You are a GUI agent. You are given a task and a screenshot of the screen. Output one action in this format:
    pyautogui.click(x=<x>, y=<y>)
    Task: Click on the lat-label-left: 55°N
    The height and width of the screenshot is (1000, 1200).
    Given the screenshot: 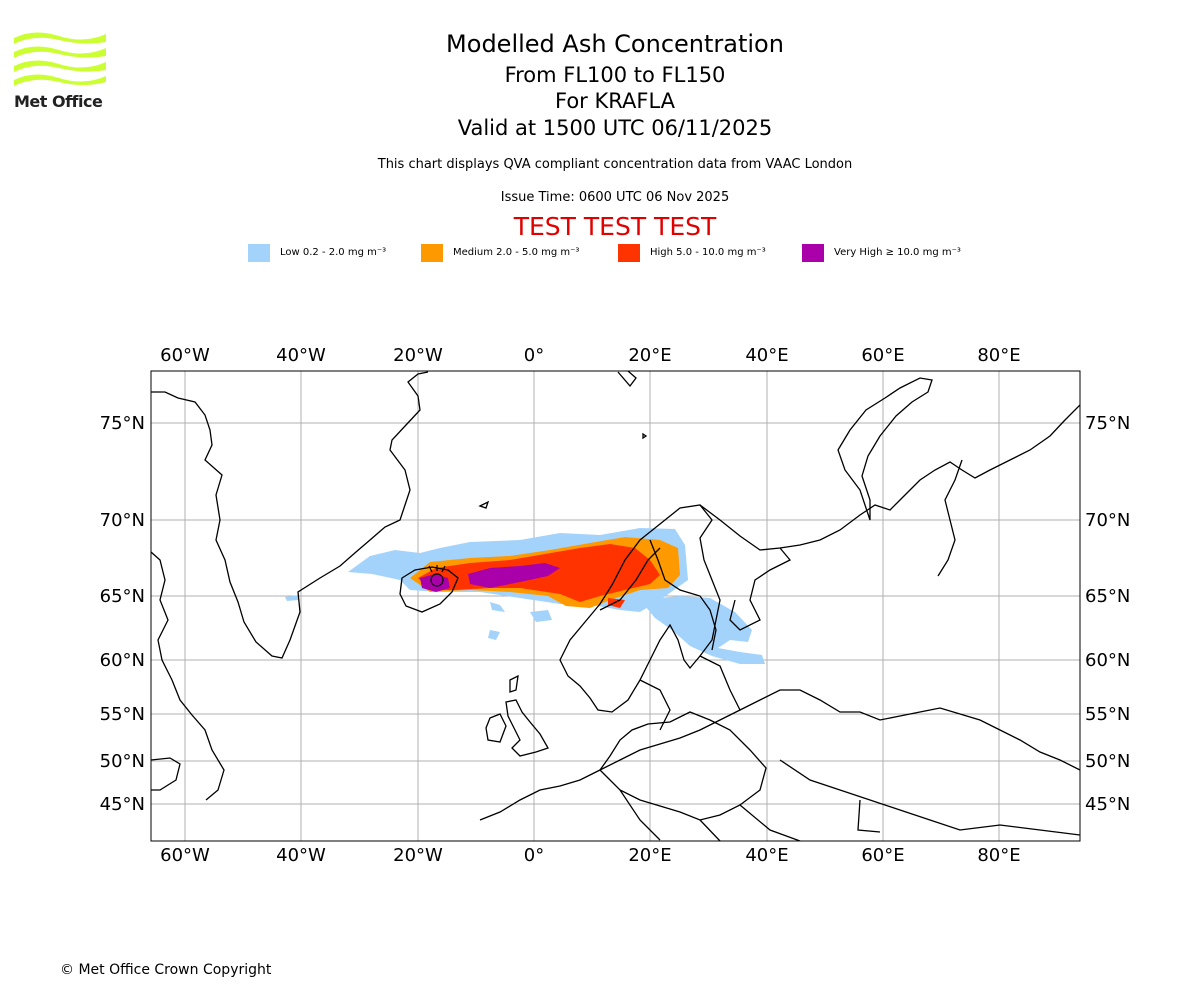 What is the action you would take?
    pyautogui.click(x=122, y=714)
    